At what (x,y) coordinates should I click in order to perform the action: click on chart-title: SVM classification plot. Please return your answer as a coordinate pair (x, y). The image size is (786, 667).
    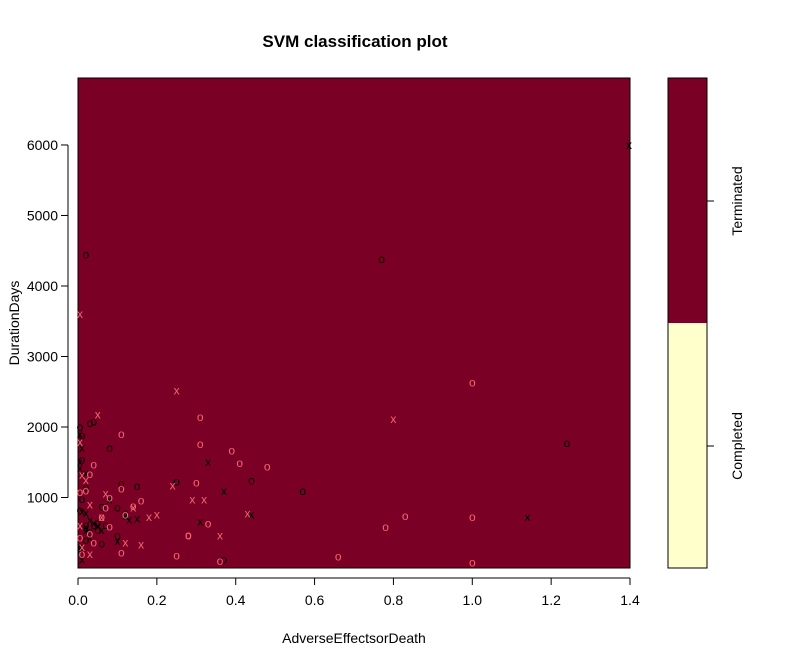
    Looking at the image, I should click on (354, 41).